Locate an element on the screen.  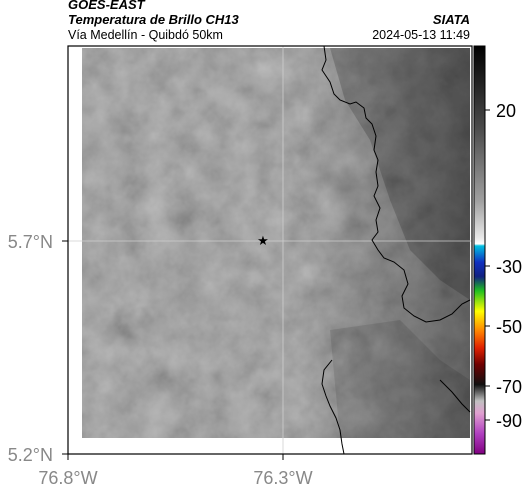
lon-label-1: 76.8°W is located at coordinates (67, 478).